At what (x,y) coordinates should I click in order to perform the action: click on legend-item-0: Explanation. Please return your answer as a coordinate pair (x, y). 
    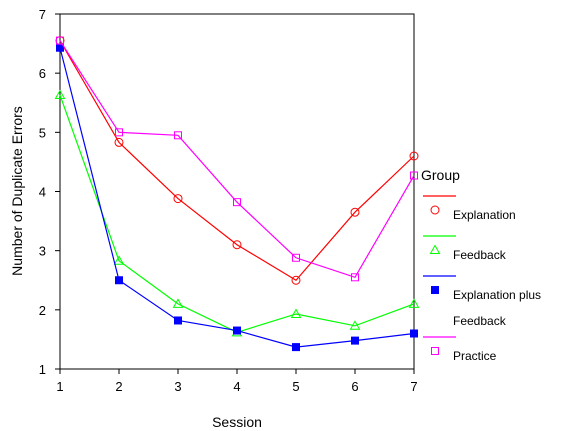
    Looking at the image, I should click on (469, 208).